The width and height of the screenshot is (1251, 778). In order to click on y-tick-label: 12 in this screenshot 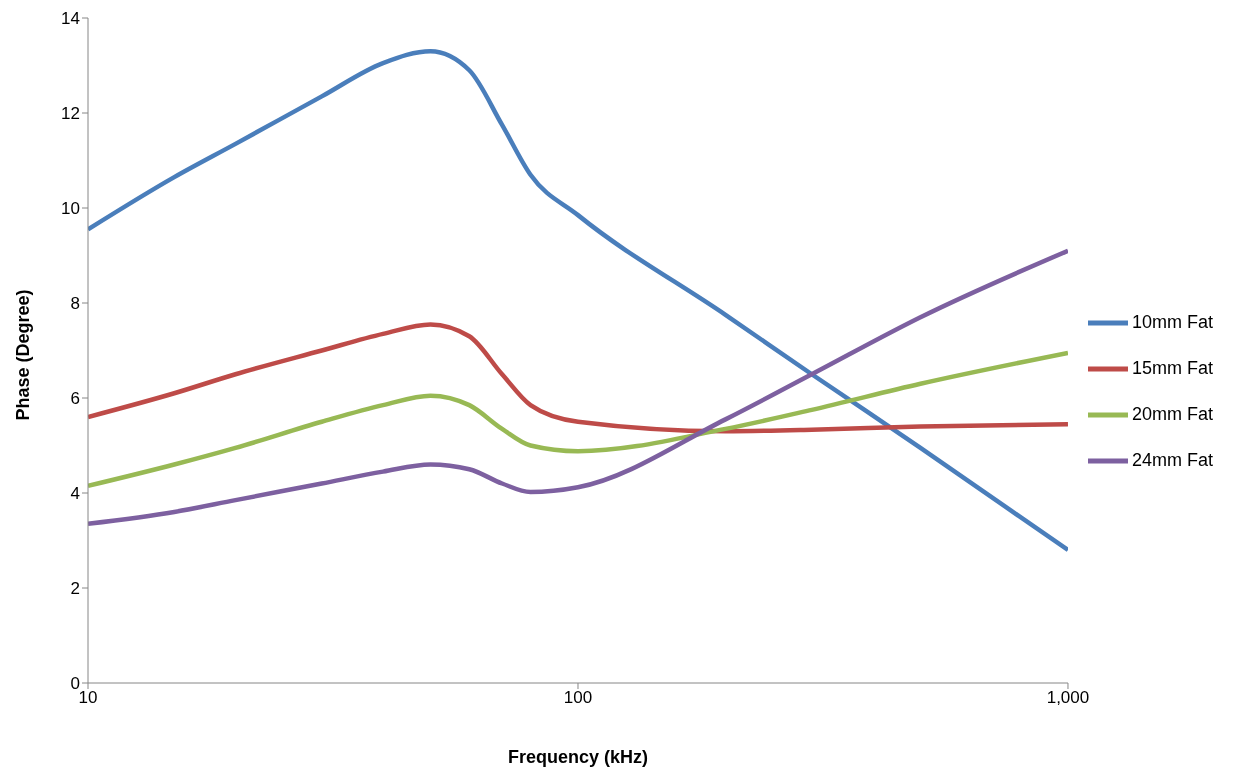, I will do `click(70, 114)`.